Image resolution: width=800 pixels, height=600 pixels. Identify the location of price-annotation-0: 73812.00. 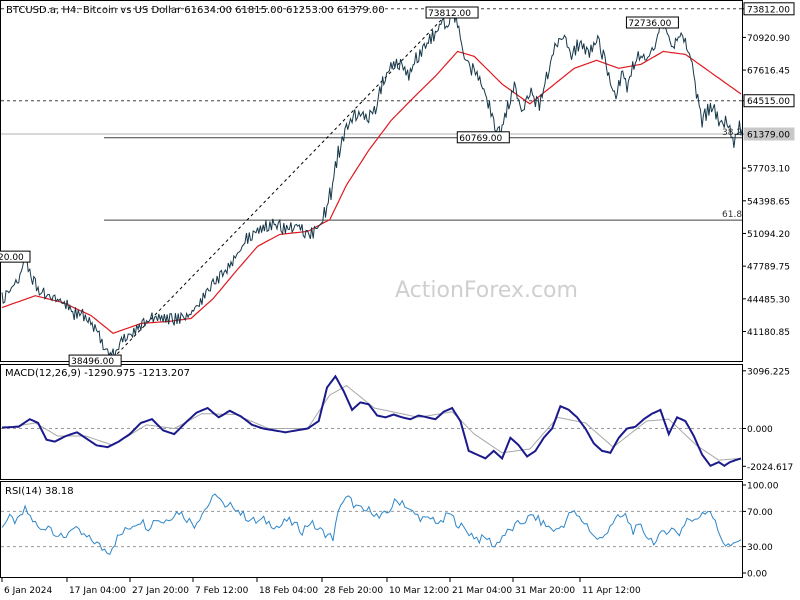
(449, 14).